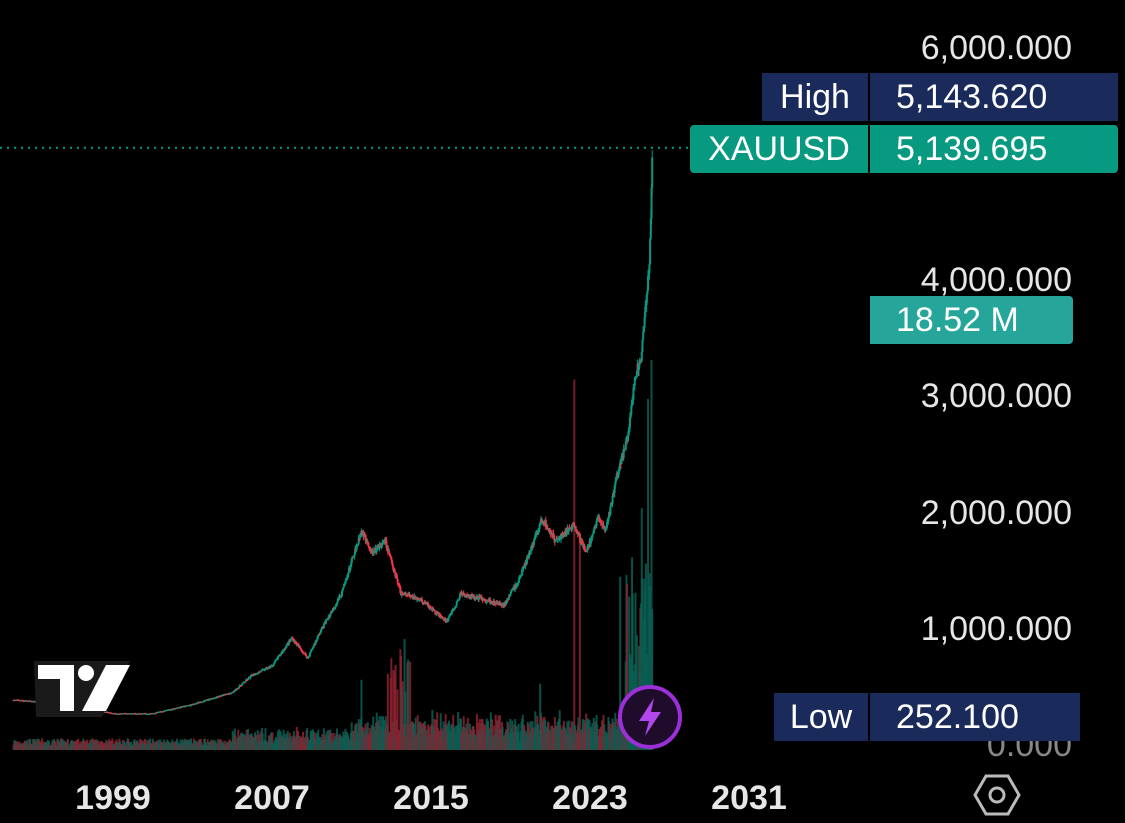 The width and height of the screenshot is (1125, 823). What do you see at coordinates (821, 717) in the screenshot?
I see `low-label: Low` at bounding box center [821, 717].